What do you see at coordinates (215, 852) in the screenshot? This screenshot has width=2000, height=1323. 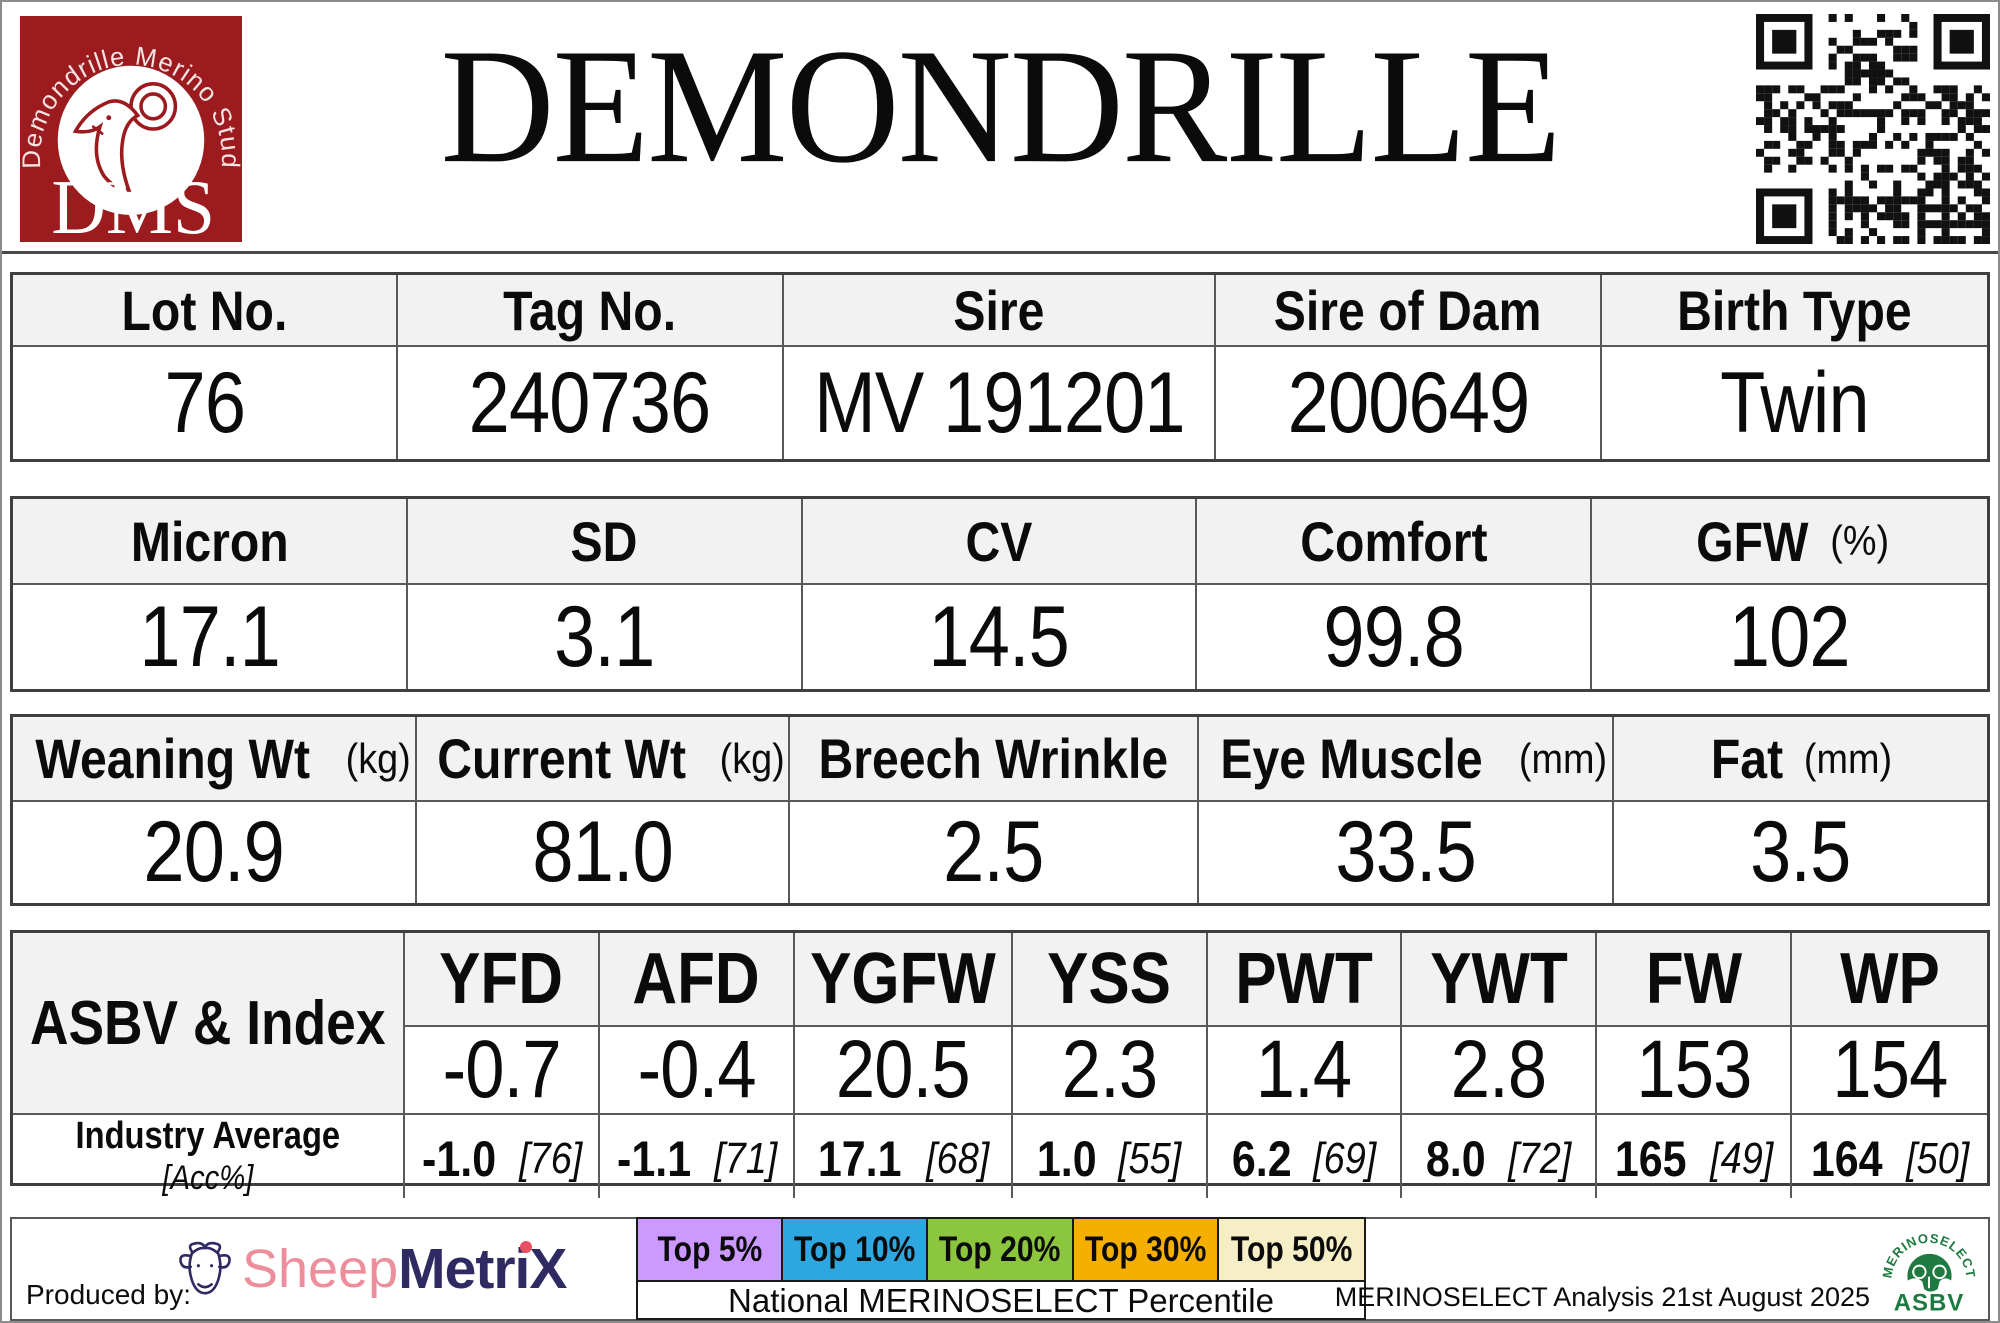 I see `value-cell: 20.9` at bounding box center [215, 852].